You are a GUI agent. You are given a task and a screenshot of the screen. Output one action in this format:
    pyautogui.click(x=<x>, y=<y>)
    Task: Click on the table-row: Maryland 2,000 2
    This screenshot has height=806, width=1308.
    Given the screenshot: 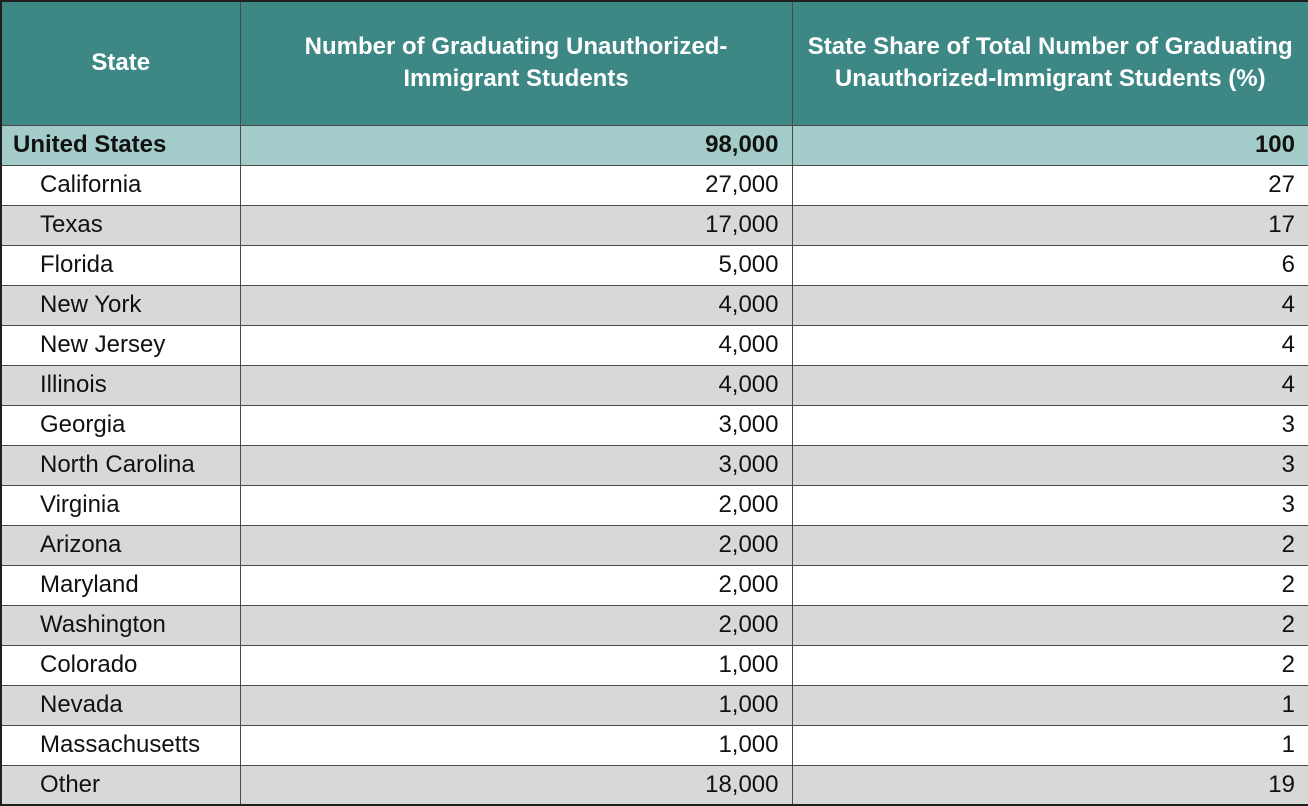 What is the action you would take?
    pyautogui.click(x=654, y=585)
    